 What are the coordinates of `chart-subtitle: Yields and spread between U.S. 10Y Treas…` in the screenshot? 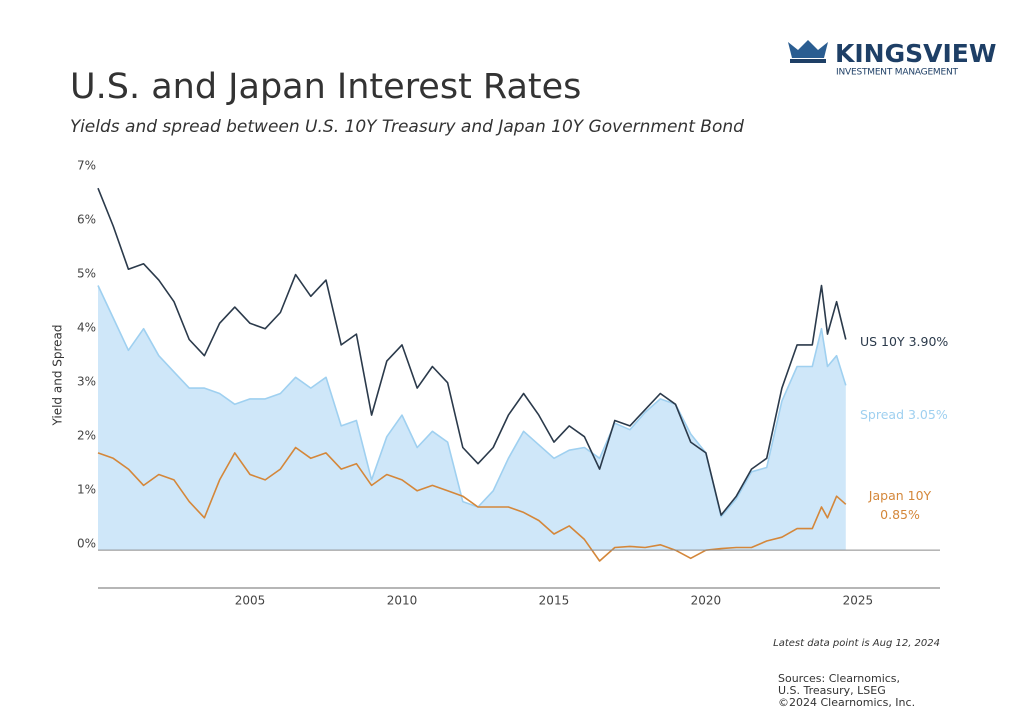 It's located at (407, 127).